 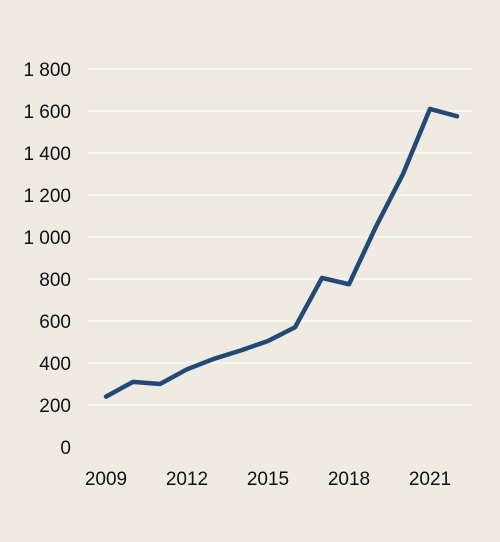 What do you see at coordinates (47, 196) in the screenshot?
I see `y-tick-label: 1 200` at bounding box center [47, 196].